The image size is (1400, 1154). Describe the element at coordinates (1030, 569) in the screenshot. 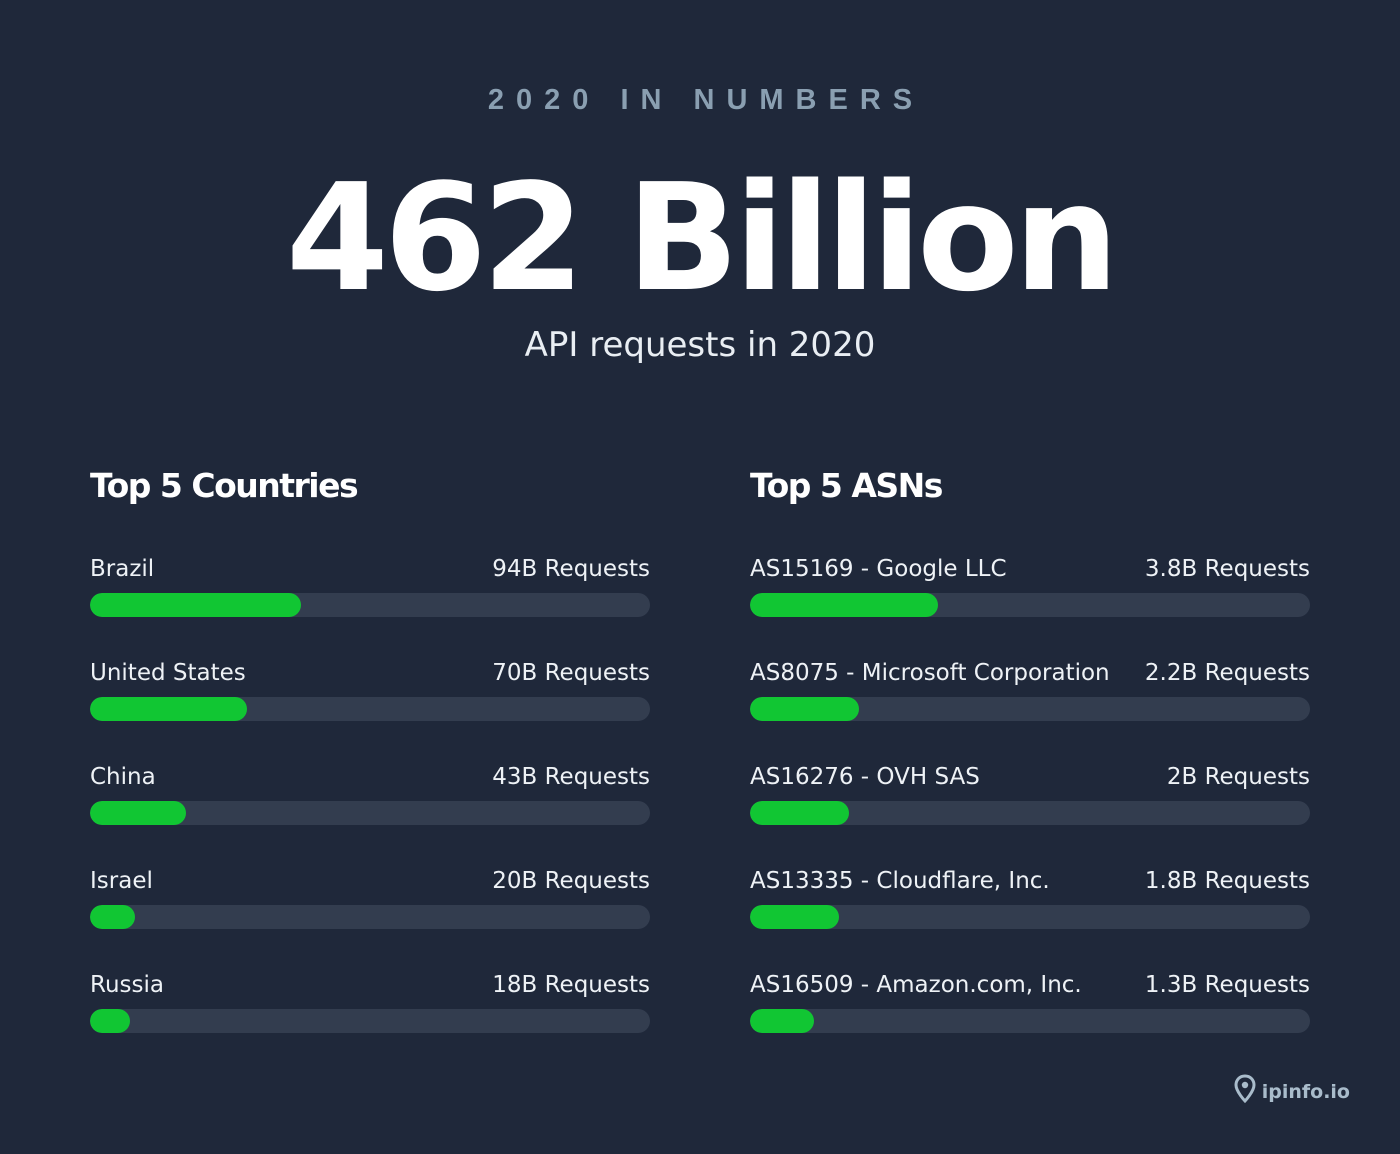

I see `bar-row-header: AS15169 - Google LLC 3.8B Requests` at that location.